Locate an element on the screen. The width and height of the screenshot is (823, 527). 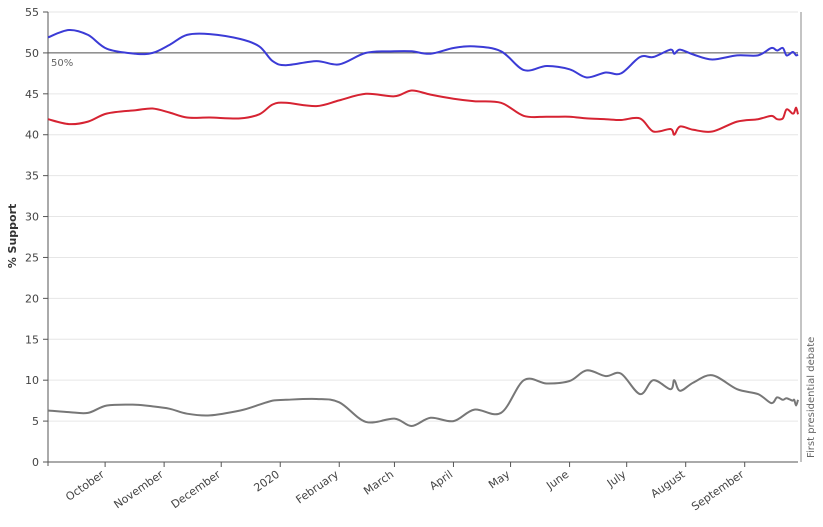
x-tick-label: May is located at coordinates (499, 480).